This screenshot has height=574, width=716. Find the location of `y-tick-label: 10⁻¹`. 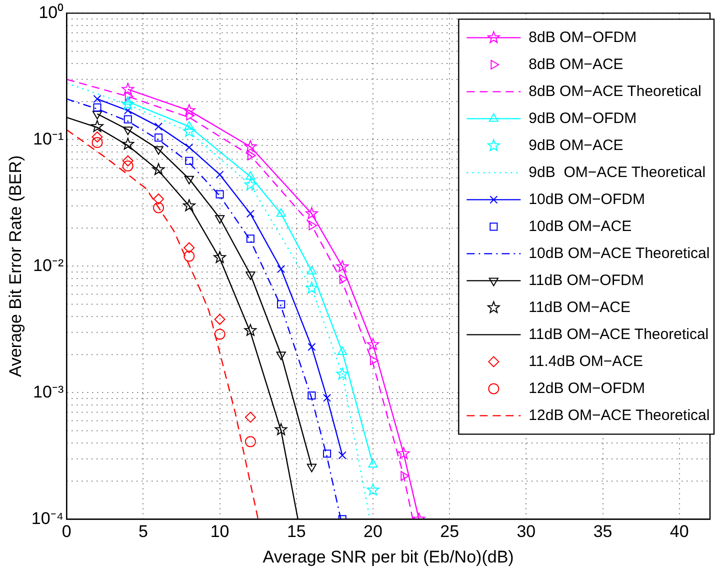

y-tick-label: 10⁻¹ is located at coordinates (48, 138).